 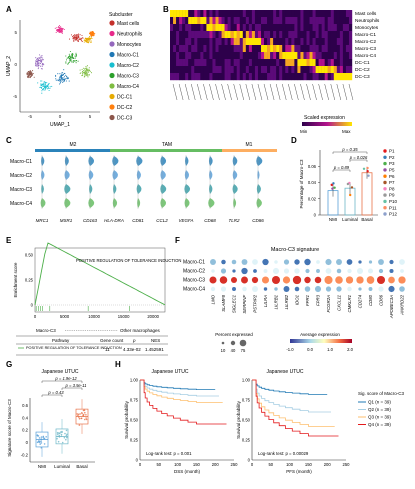 I want to click on bar-category-label: Basal, so click(x=366, y=219).